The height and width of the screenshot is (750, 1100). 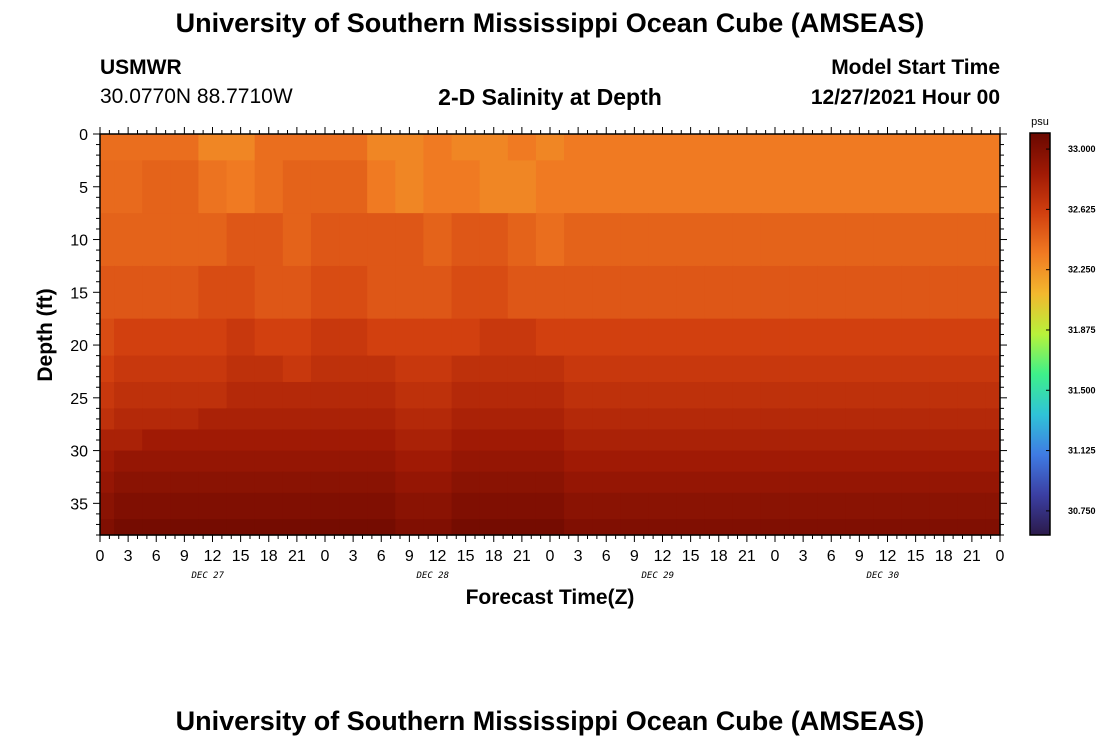 What do you see at coordinates (45, 334) in the screenshot?
I see `y-axis-title: Depth (ft)` at bounding box center [45, 334].